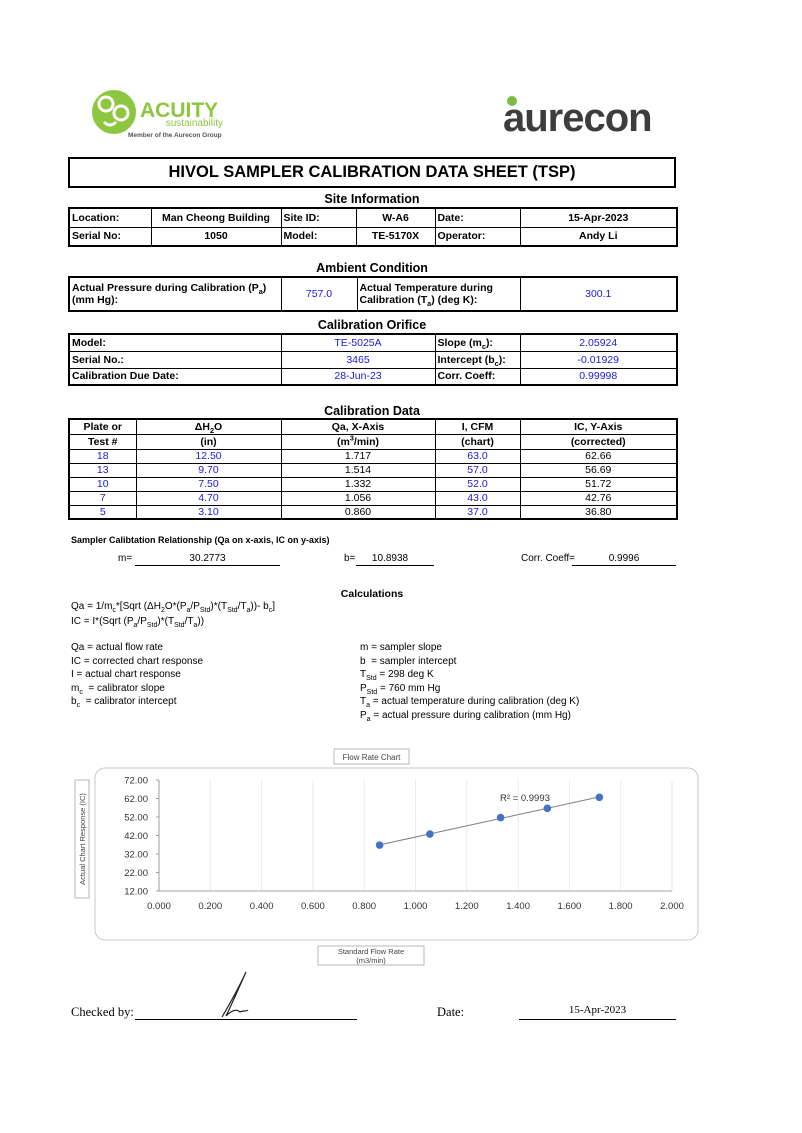 This screenshot has width=802, height=1133. What do you see at coordinates (175, 359) in the screenshot?
I see `table-cell: Serial No.:` at bounding box center [175, 359].